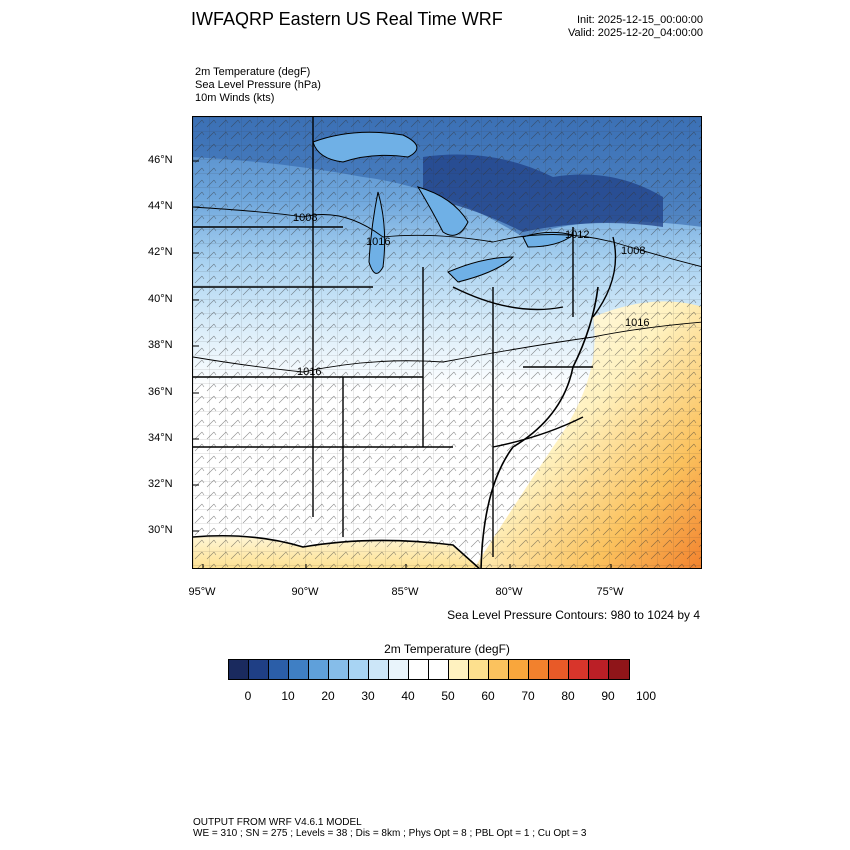 Image resolution: width=850 pixels, height=850 pixels. I want to click on lake-erie, so click(481, 269).